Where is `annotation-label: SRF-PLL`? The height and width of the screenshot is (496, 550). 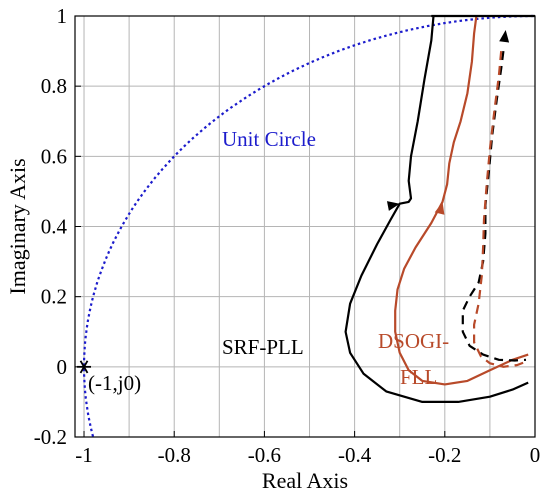 annotation-label: SRF-PLL is located at coordinates (263, 347).